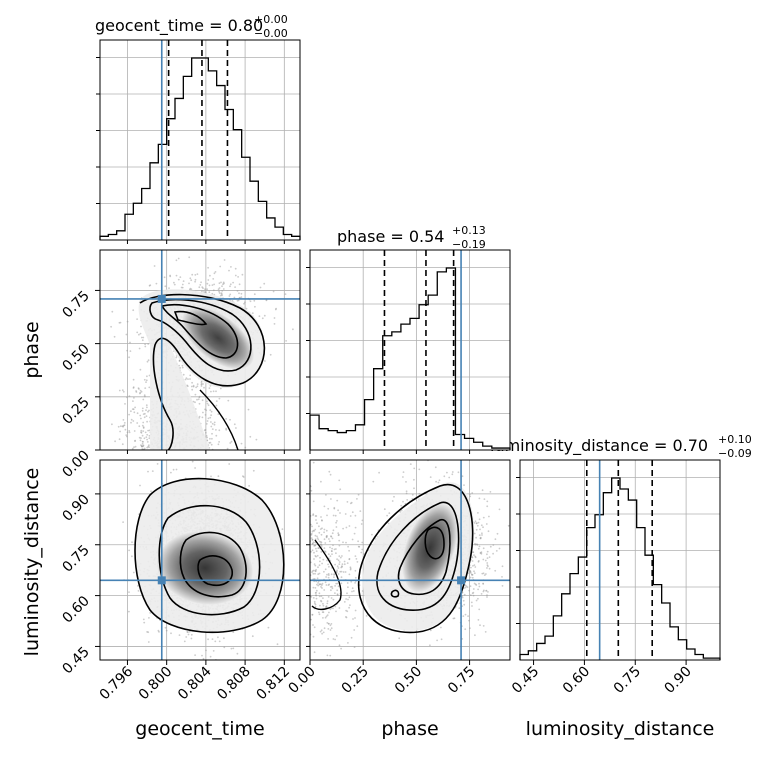 Image resolution: width=760 pixels, height=760 pixels. Describe the element at coordinates (599, 446) in the screenshot. I see `title-luminosity_distance-main: luminosity_distance = 0.70` at that location.